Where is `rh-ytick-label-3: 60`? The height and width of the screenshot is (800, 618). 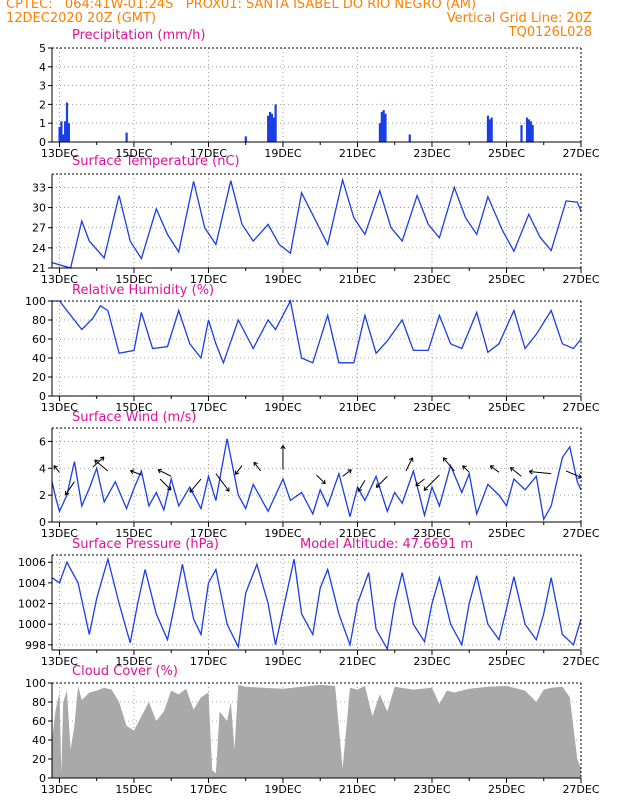 rh-ytick-label-3: 60 is located at coordinates (39, 339).